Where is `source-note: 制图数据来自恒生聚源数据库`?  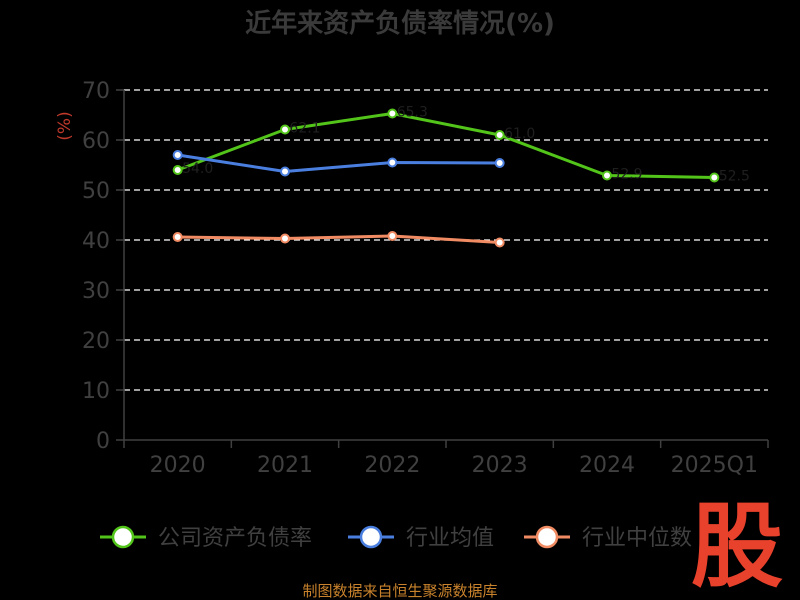 source-note: 制图数据来自恒生聚源数据库 is located at coordinates (399, 591).